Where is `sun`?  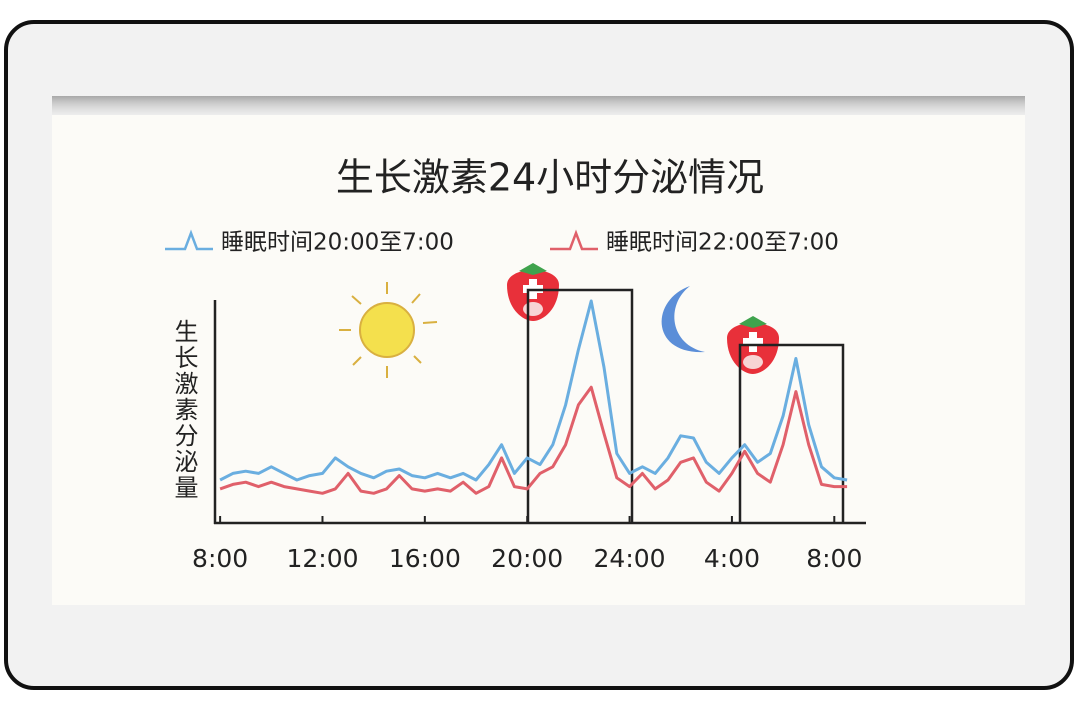
sun is located at coordinates (388, 330).